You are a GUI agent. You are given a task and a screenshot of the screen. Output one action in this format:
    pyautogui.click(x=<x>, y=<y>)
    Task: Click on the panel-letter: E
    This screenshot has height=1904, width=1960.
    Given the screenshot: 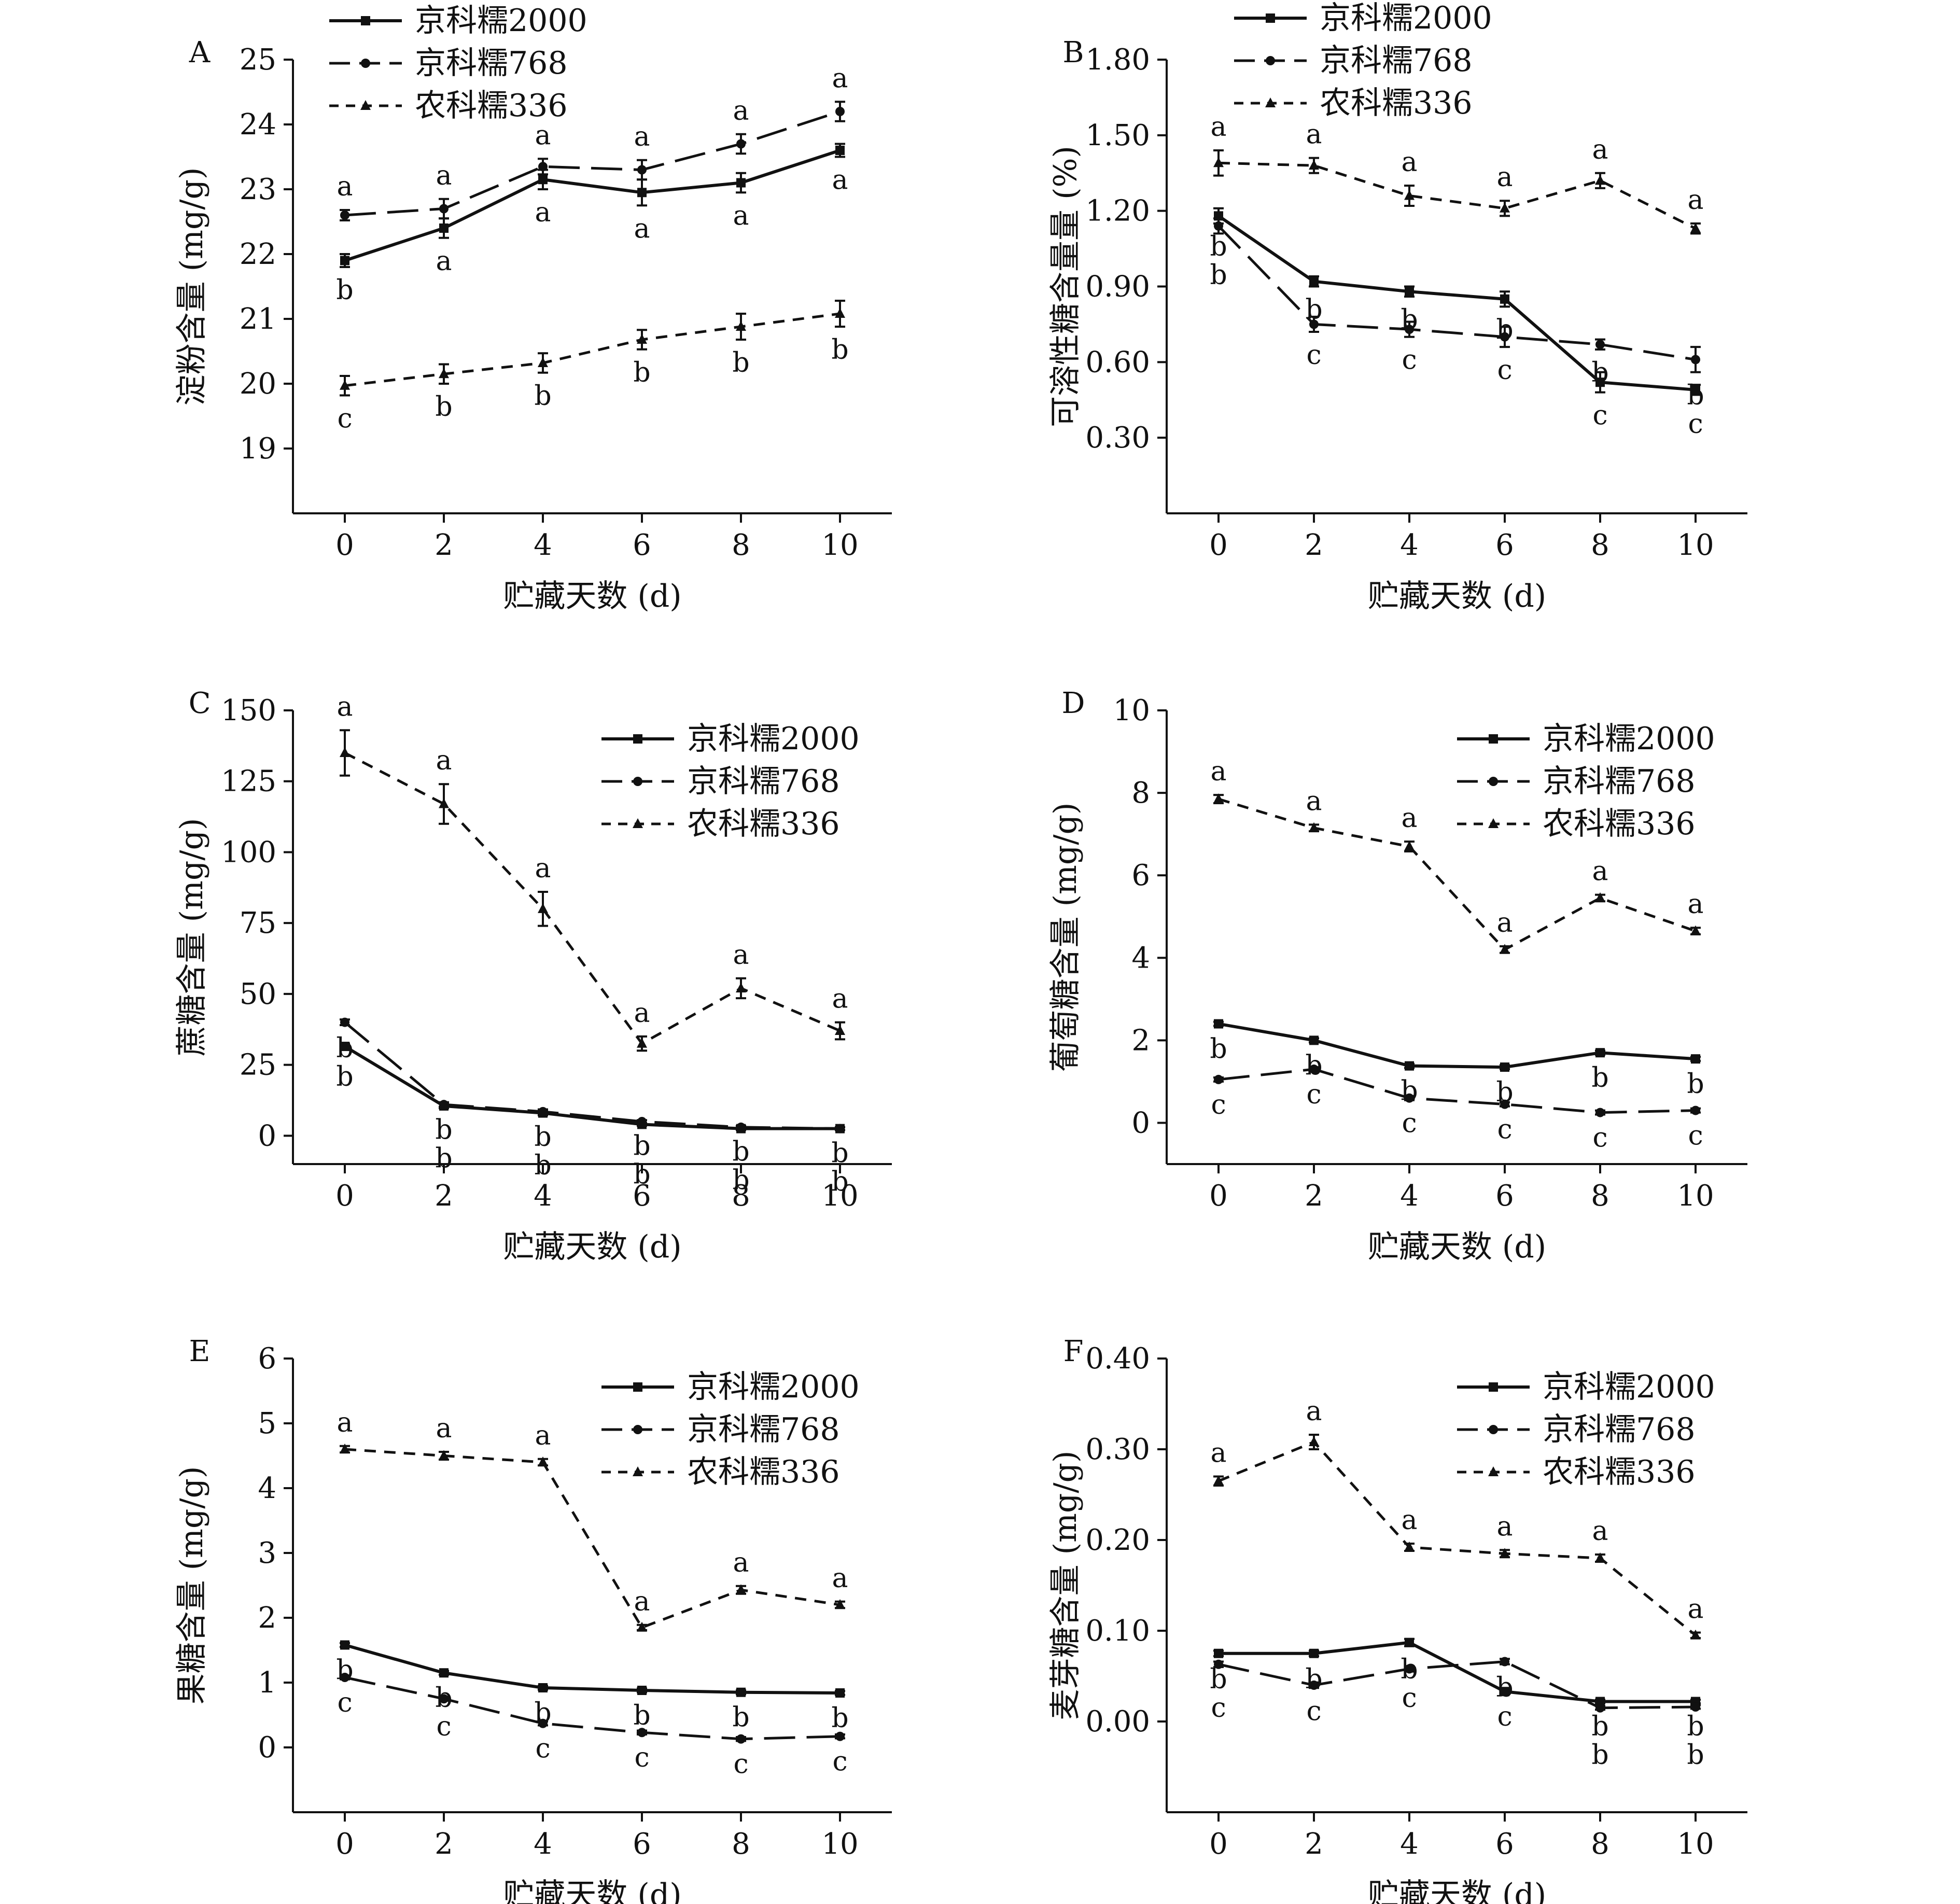 What is the action you would take?
    pyautogui.click(x=200, y=1351)
    